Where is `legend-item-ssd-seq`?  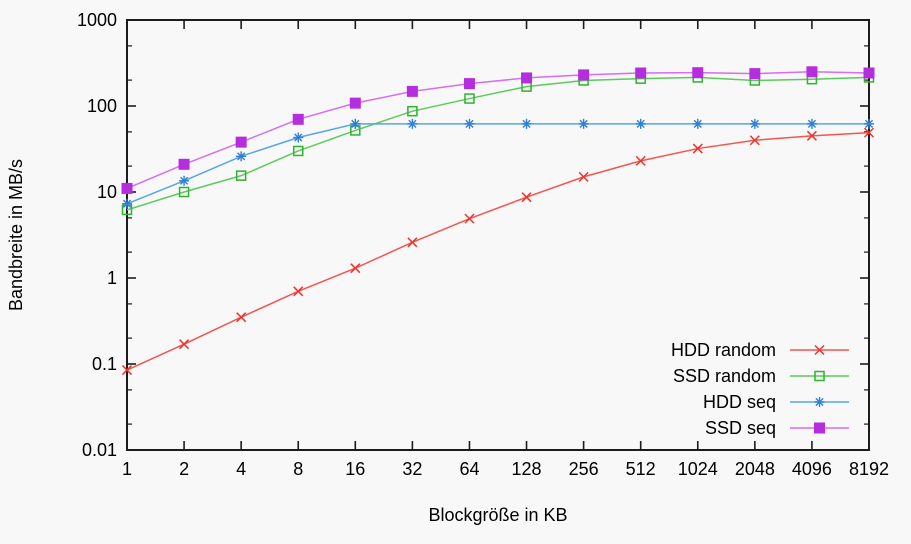 legend-item-ssd-seq is located at coordinates (819, 428).